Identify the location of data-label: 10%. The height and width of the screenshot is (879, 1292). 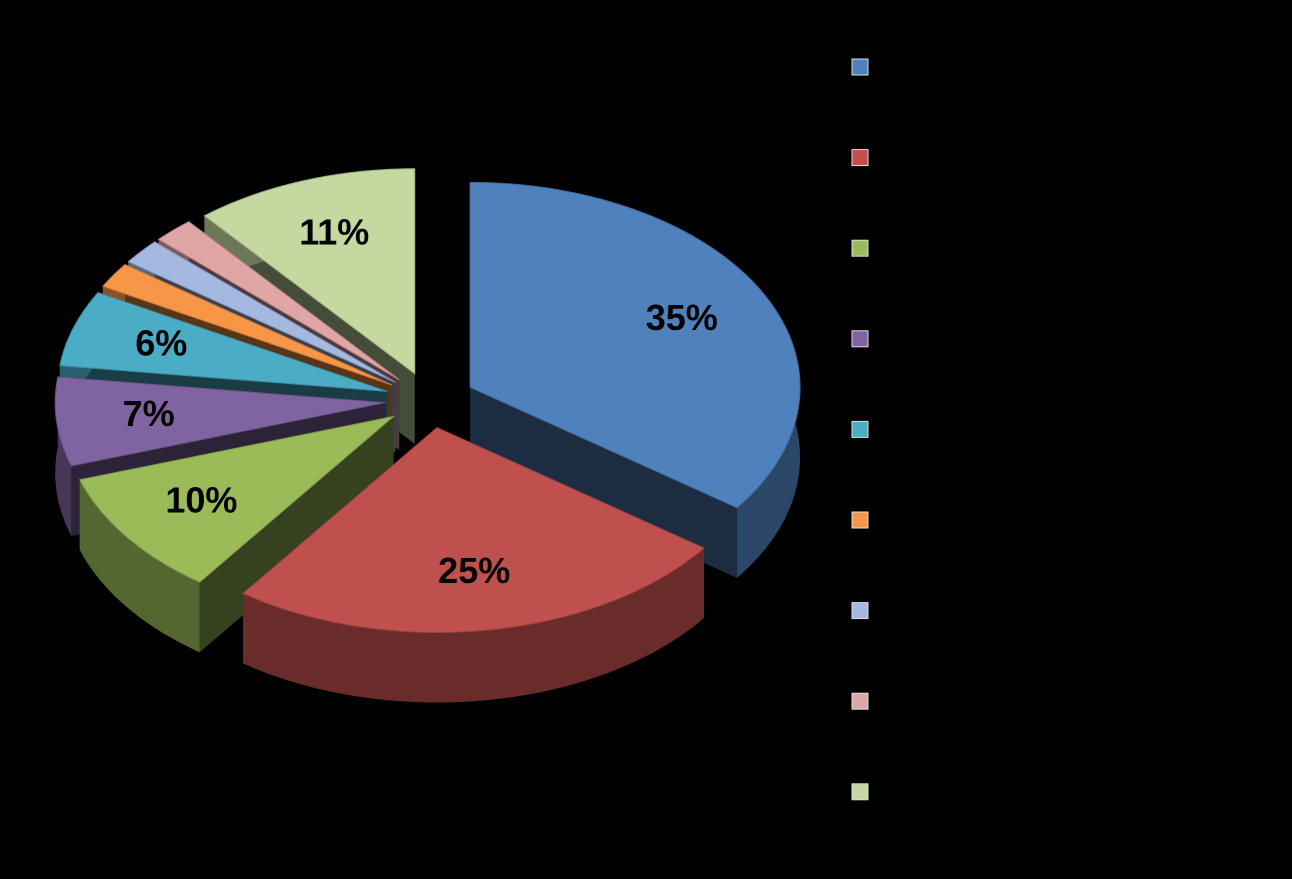
(201, 500).